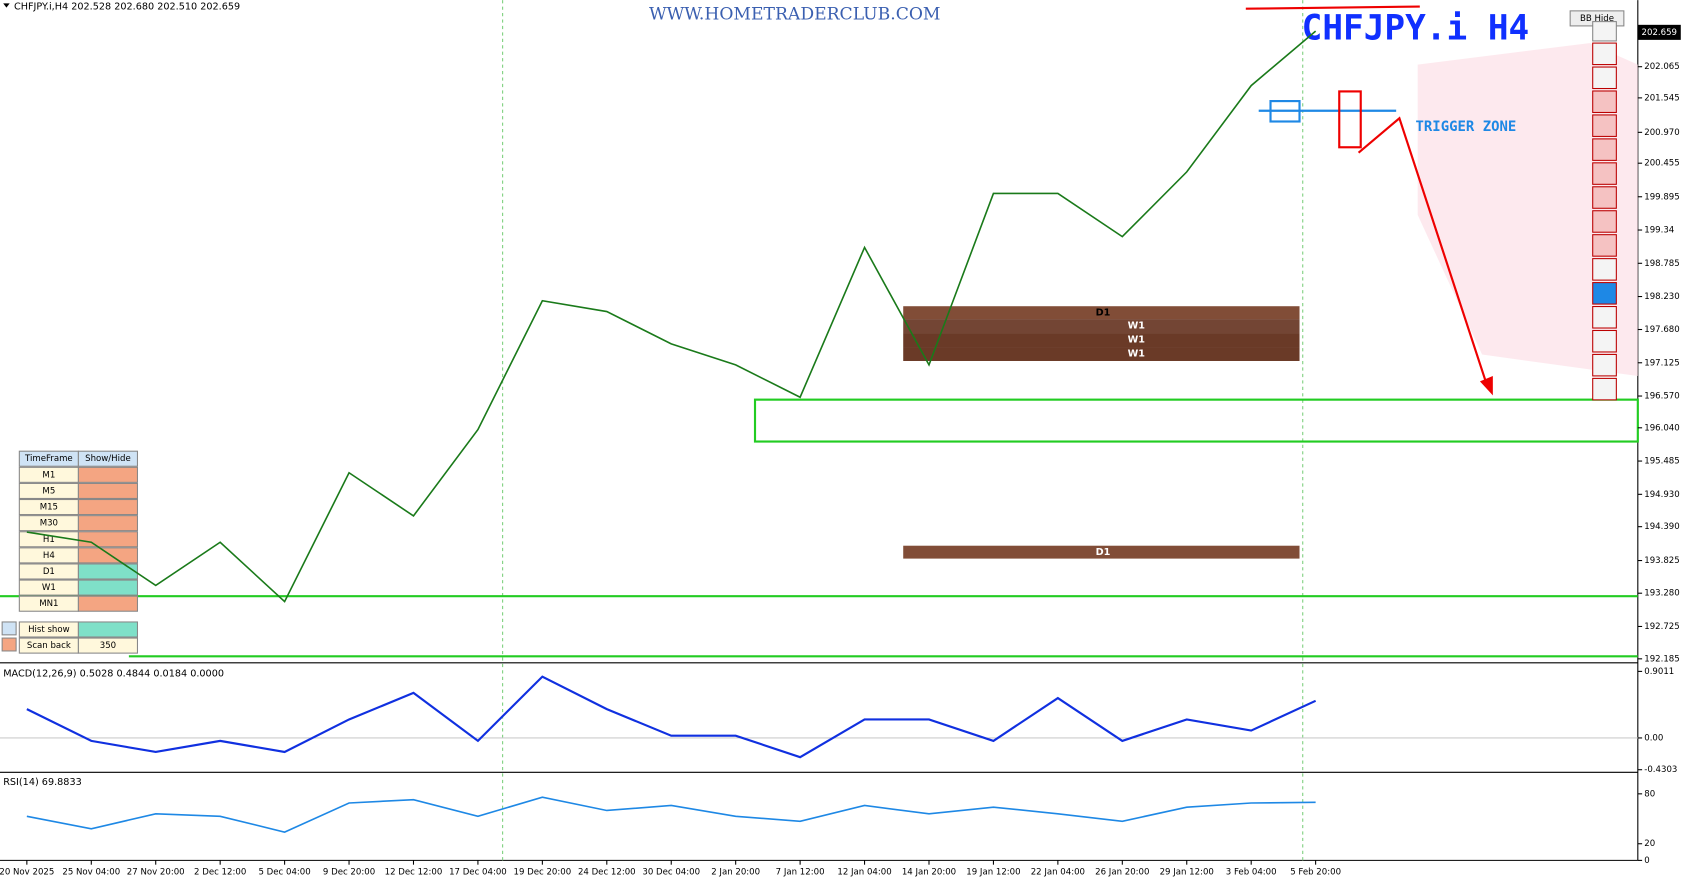  What do you see at coordinates (1661, 495) in the screenshot?
I see `y-tick-label: 194.930` at bounding box center [1661, 495].